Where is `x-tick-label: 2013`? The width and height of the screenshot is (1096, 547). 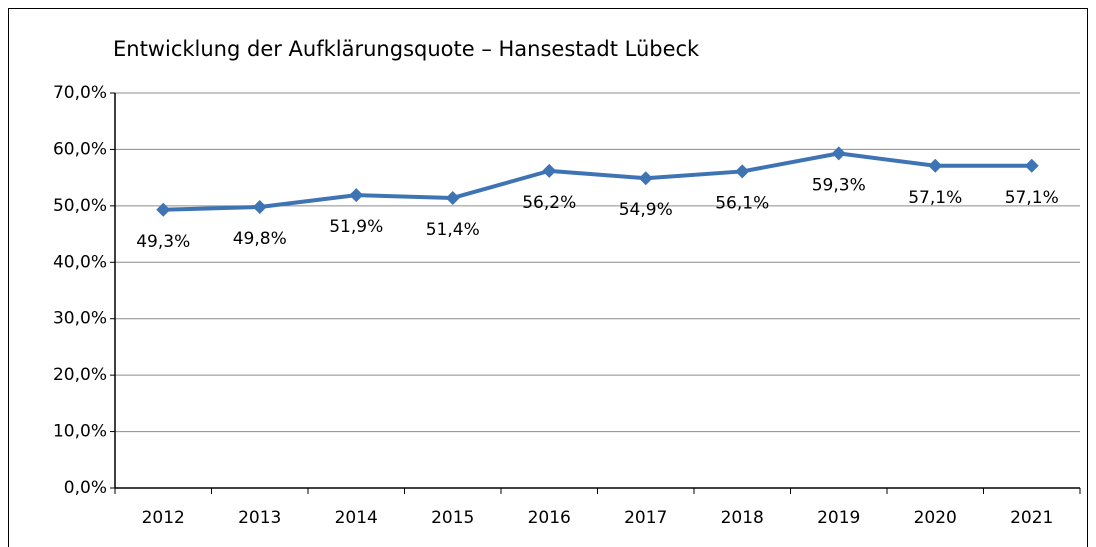 x-tick-label: 2013 is located at coordinates (259, 518).